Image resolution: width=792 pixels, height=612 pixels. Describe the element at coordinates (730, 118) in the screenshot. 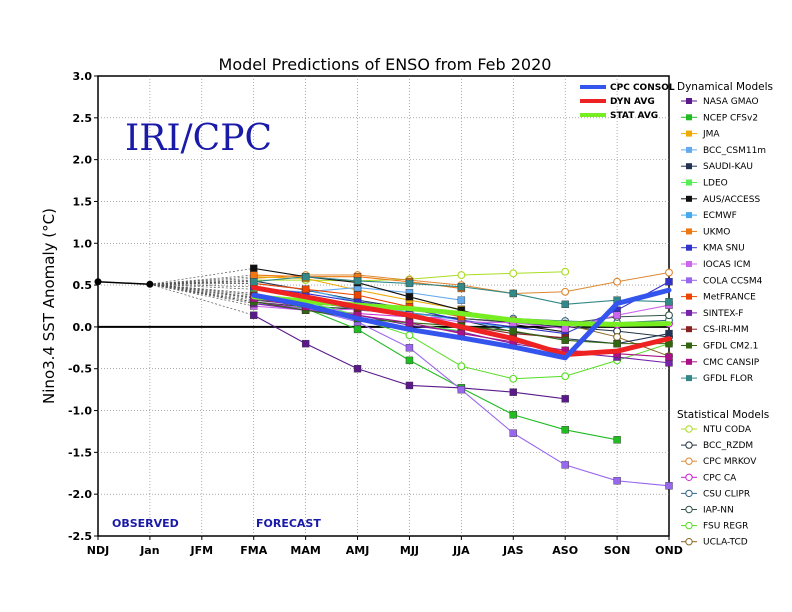

I see `legend-label: NCEP CFSv2` at that location.